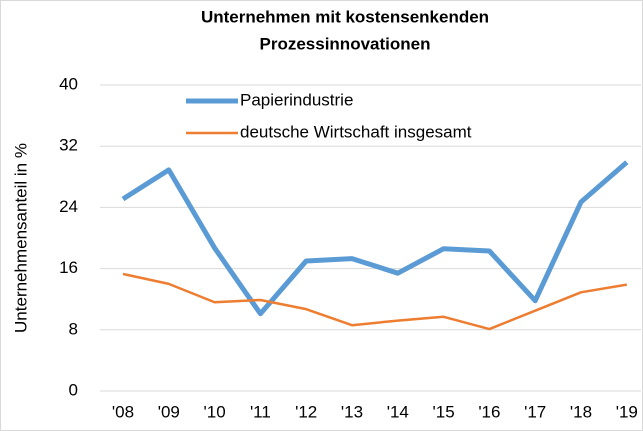  Describe the element at coordinates (215, 411) in the screenshot. I see `x-tick-label: '10` at that location.